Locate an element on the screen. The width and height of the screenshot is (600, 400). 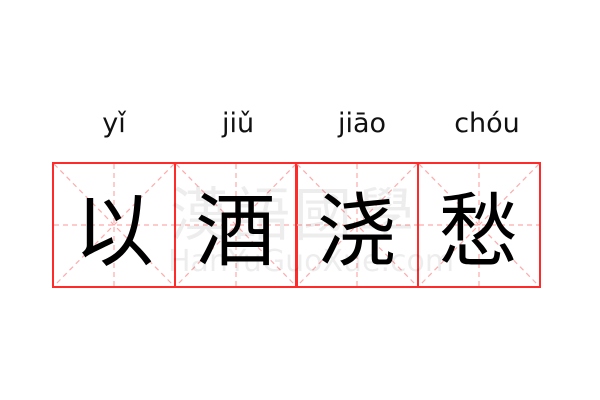
character-cell: 酒 is located at coordinates (235, 225).